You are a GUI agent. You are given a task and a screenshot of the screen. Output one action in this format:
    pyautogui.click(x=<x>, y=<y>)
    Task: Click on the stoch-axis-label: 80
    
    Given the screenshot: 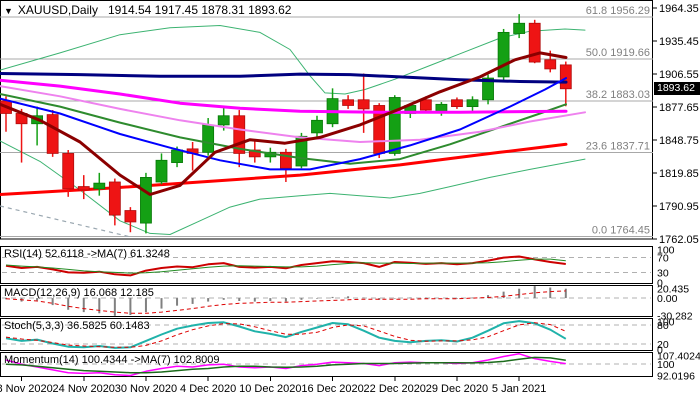 What is the action you would take?
    pyautogui.click(x=663, y=326)
    